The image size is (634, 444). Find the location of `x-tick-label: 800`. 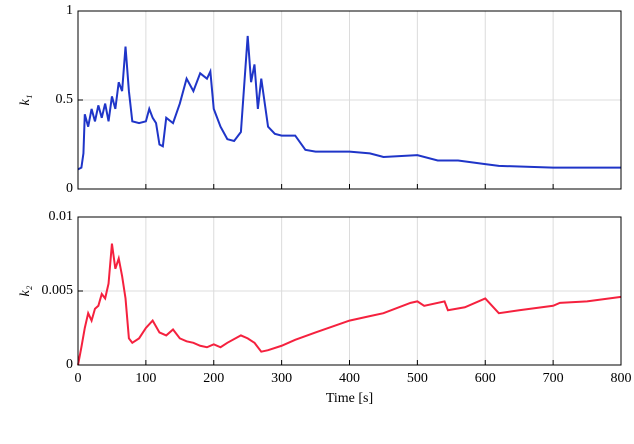

x-tick-label: 800 is located at coordinates (621, 378).